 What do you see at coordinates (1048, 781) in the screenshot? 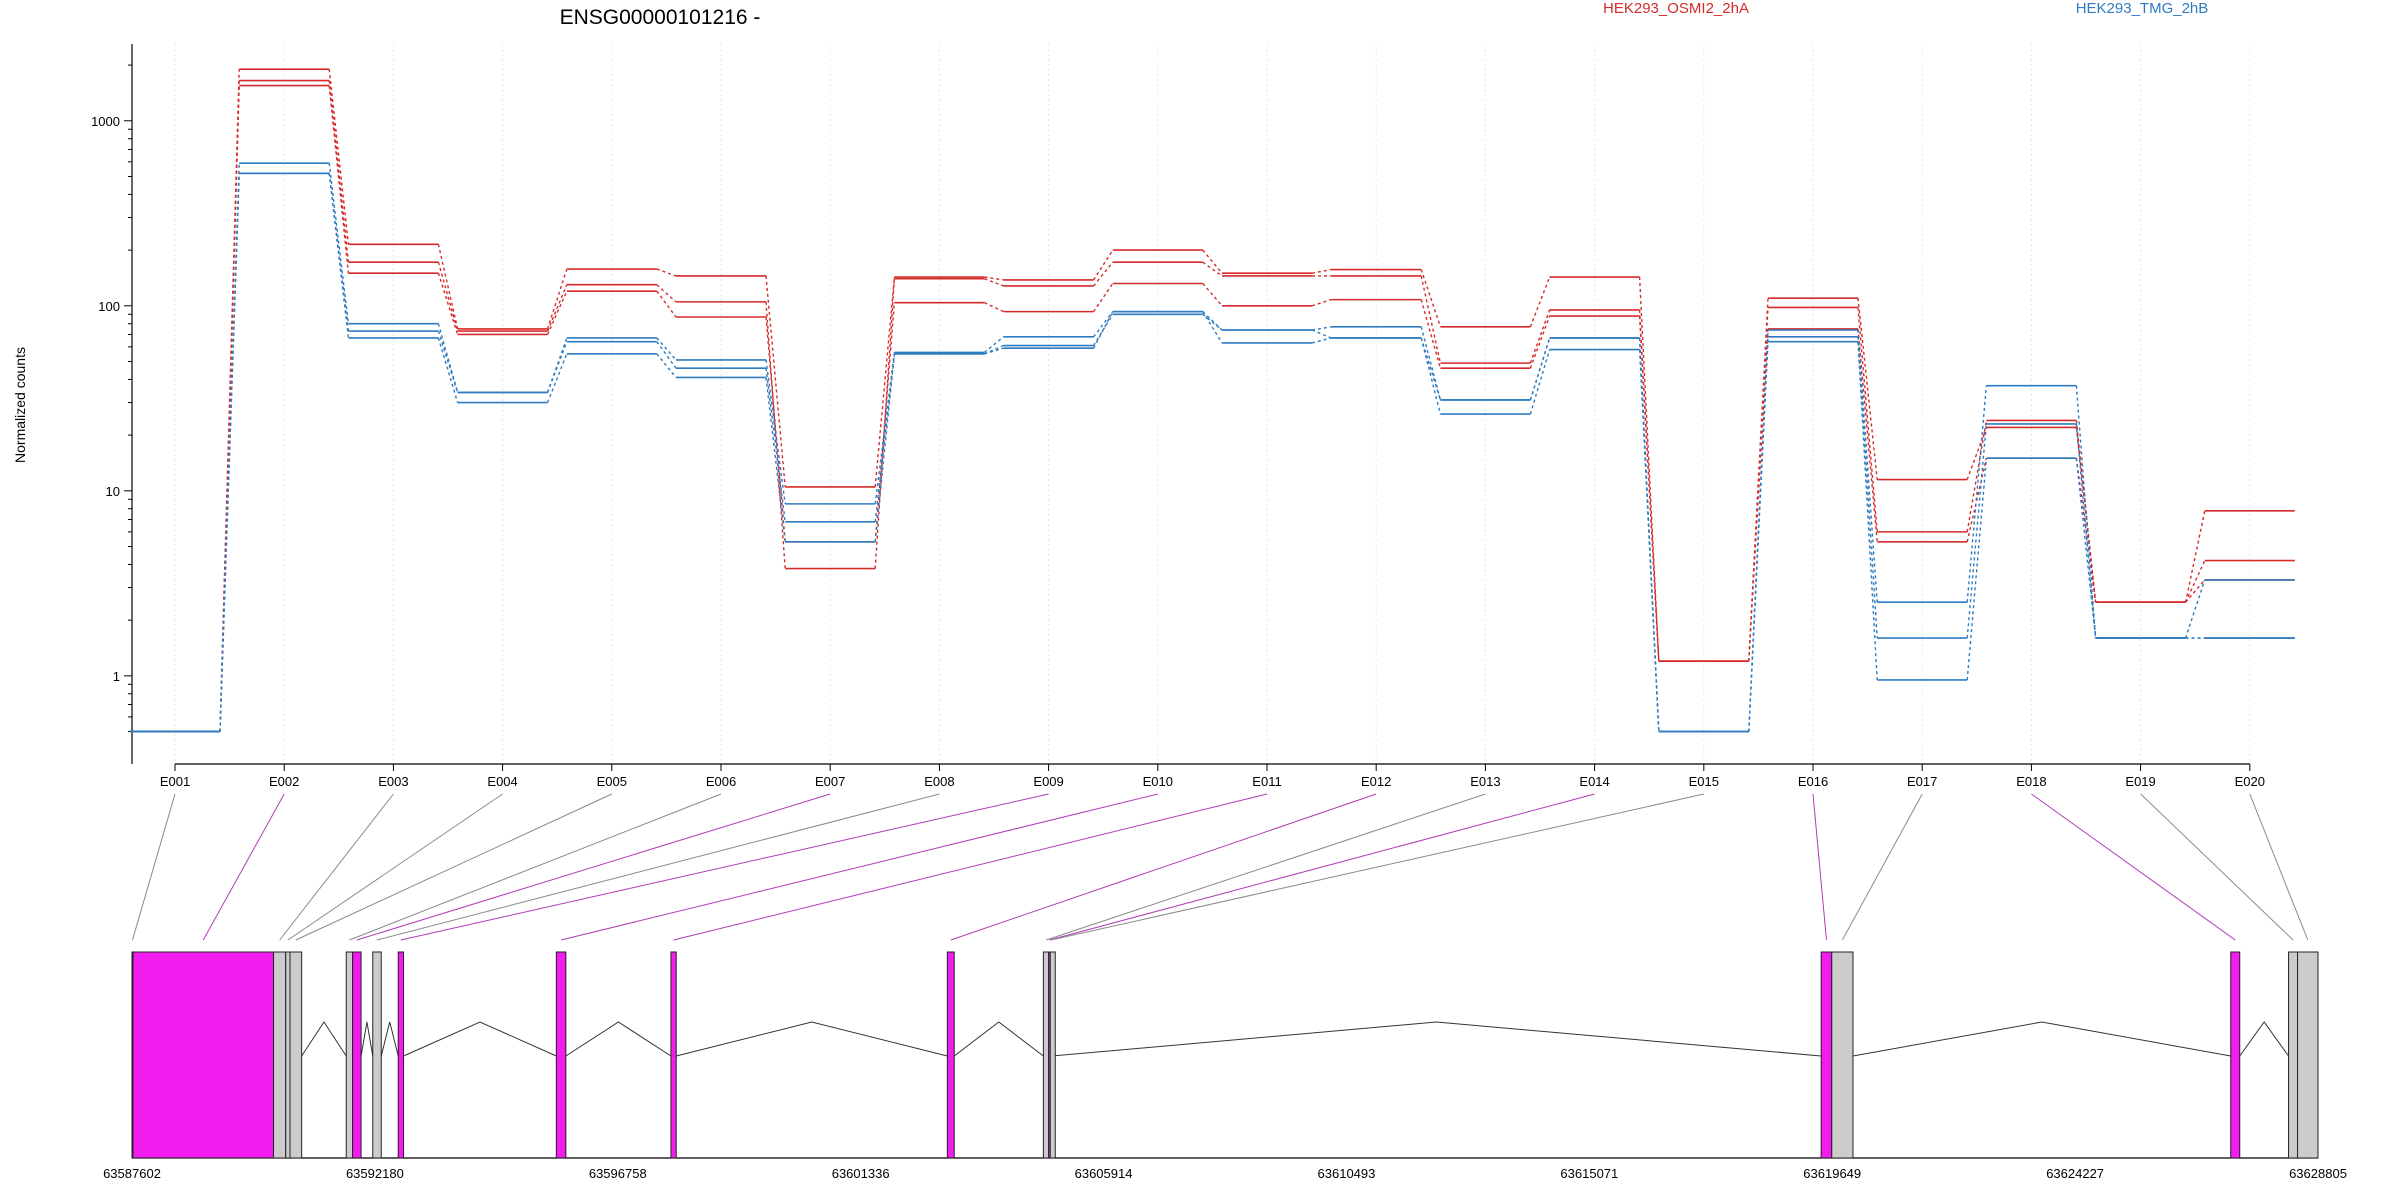
I see `x-tick-label: E009` at bounding box center [1048, 781].